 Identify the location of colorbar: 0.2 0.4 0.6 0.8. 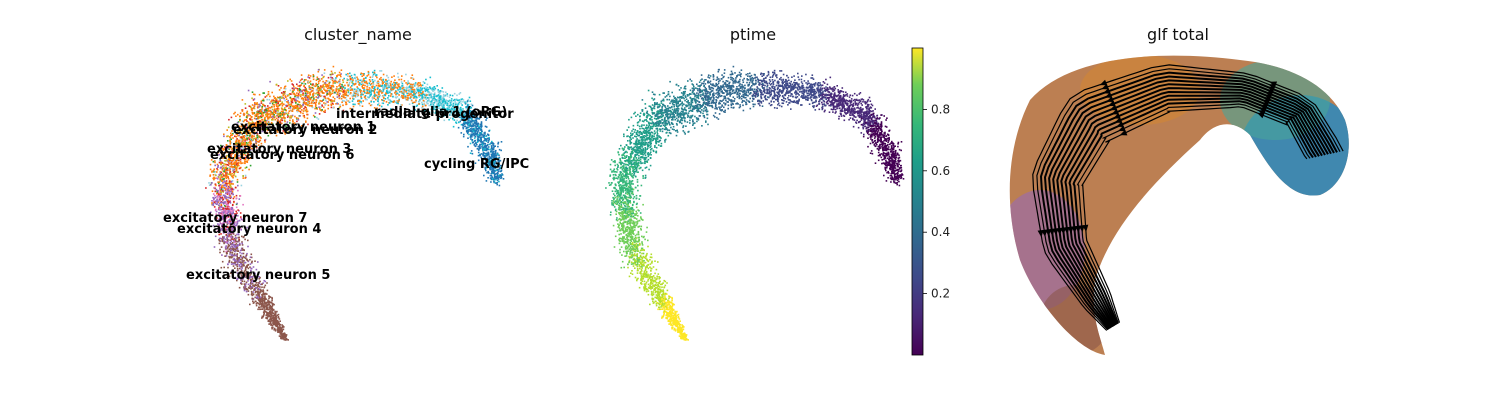
(930, 201).